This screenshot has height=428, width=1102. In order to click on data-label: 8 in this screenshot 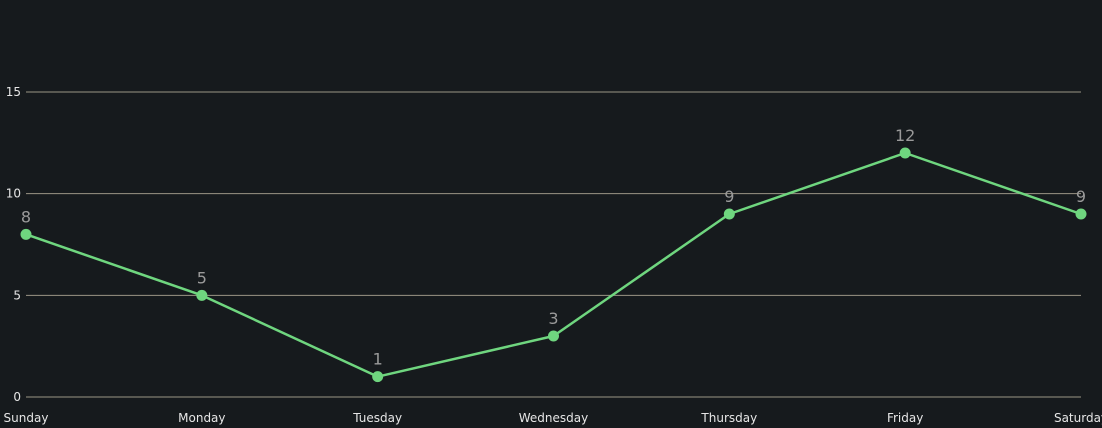, I will do `click(26, 216)`.